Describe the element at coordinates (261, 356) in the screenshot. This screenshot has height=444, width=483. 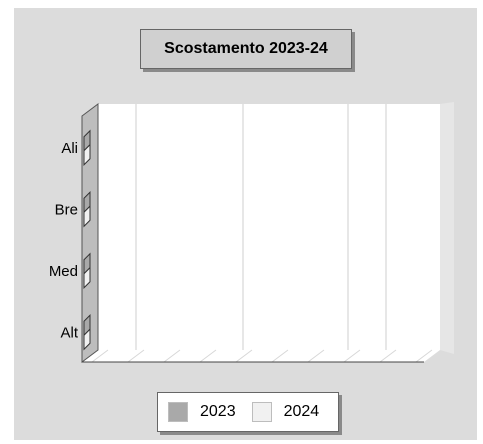
I see `plot-floor` at that location.